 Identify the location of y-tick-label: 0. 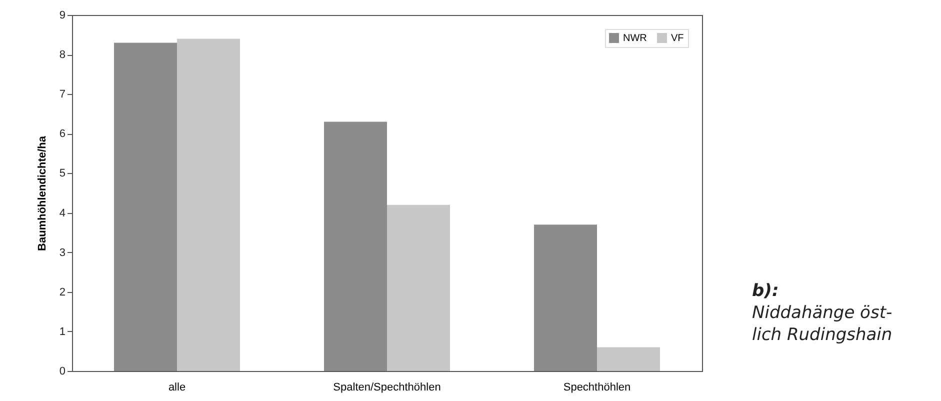
(62, 372).